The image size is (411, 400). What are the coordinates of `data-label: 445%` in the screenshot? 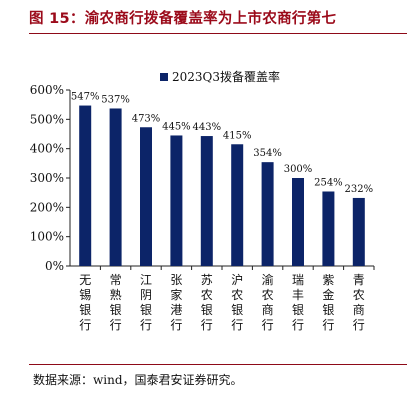 It's located at (176, 126).